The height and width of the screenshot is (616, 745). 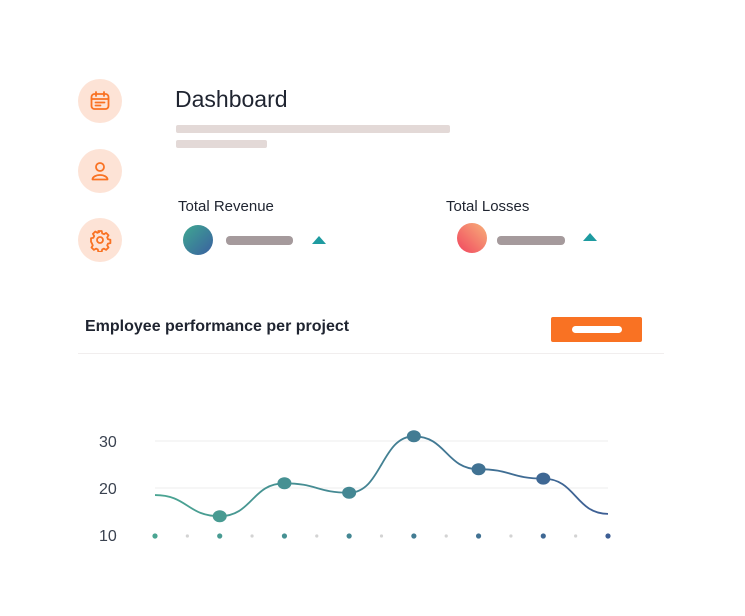 I want to click on chart-button-label-placeholder, so click(x=597, y=329).